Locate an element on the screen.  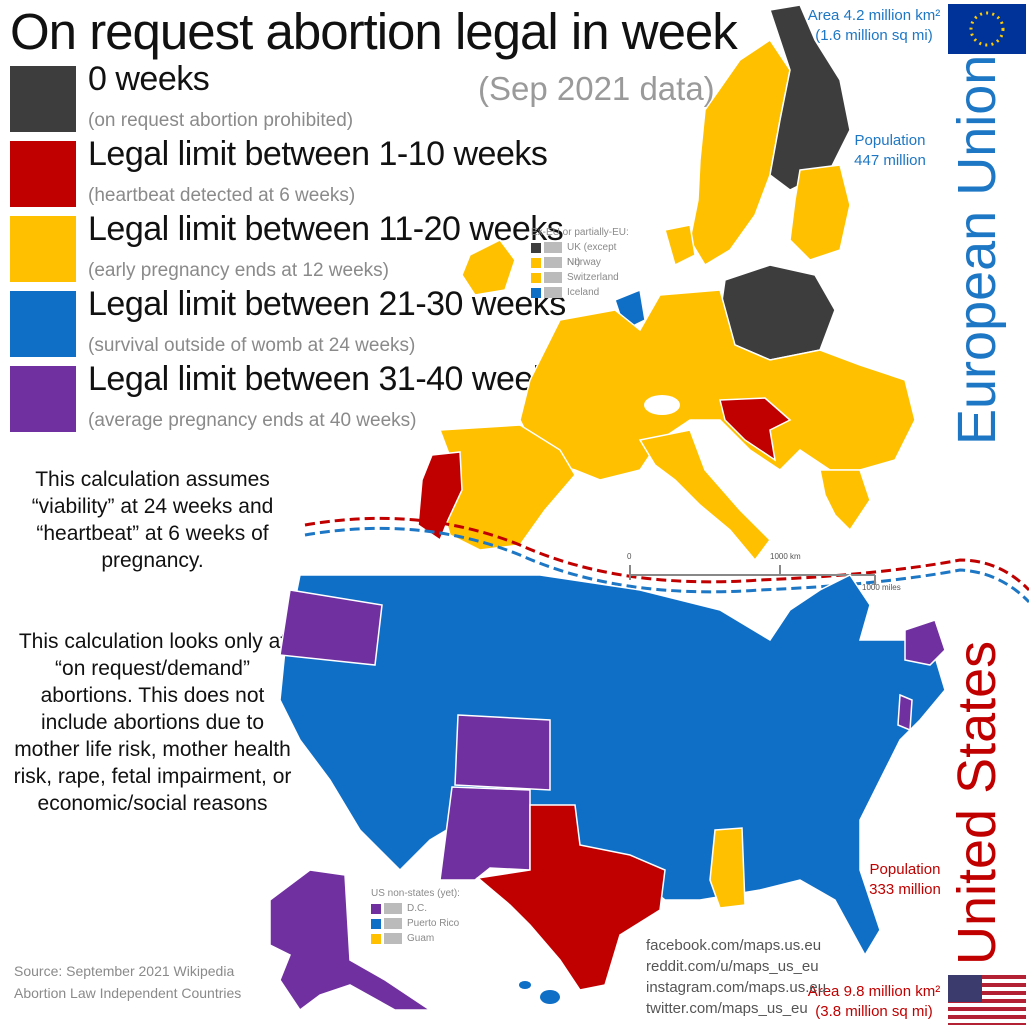
us-flag-icon is located at coordinates (987, 1000).